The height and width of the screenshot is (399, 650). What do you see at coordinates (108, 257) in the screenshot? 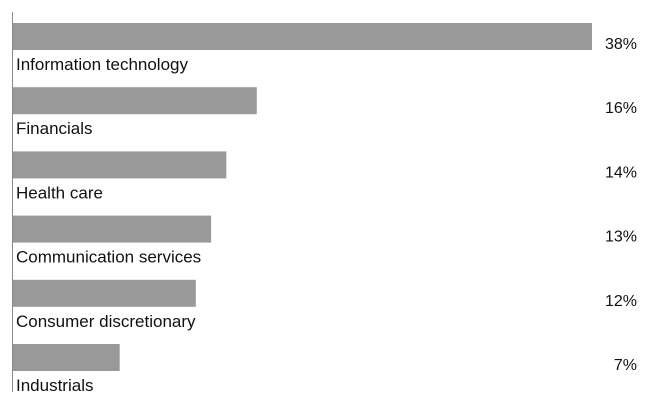
I see `category-label: Communication services` at bounding box center [108, 257].